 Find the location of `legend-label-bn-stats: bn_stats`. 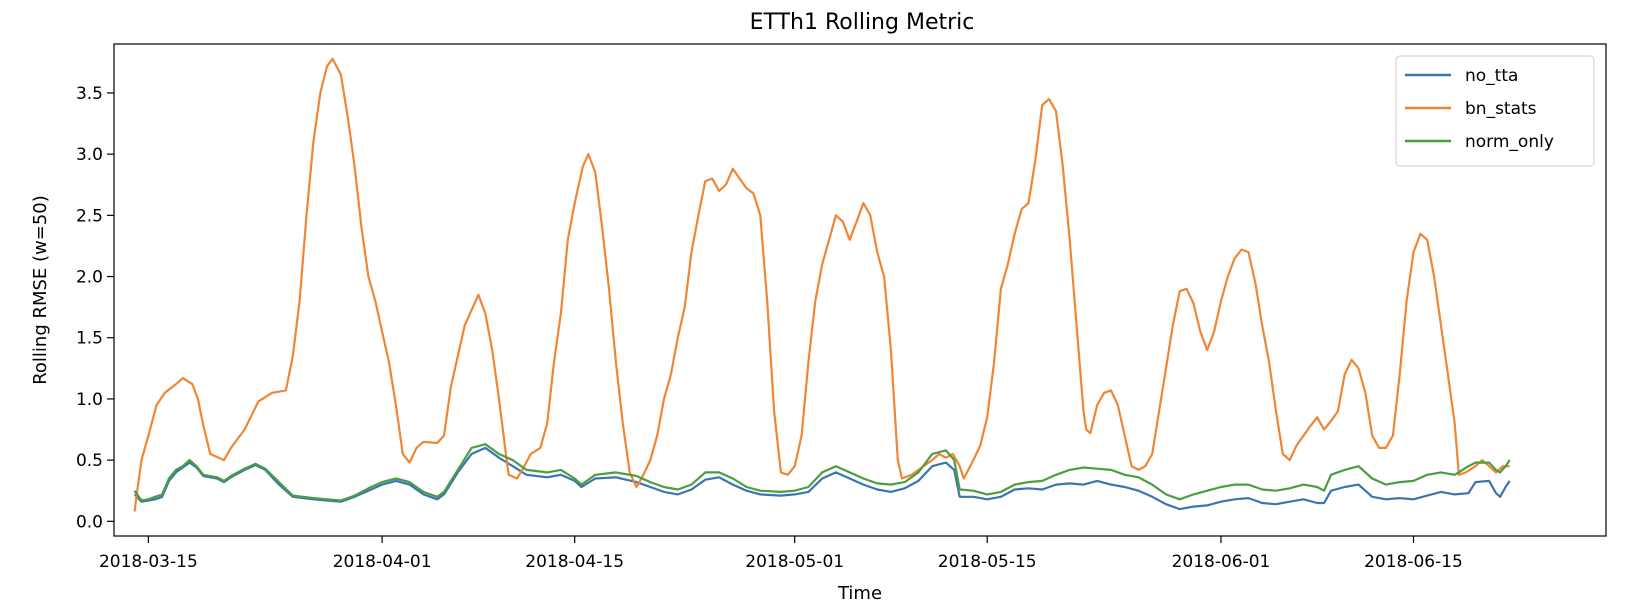

legend-label-bn-stats: bn_stats is located at coordinates (1501, 109).